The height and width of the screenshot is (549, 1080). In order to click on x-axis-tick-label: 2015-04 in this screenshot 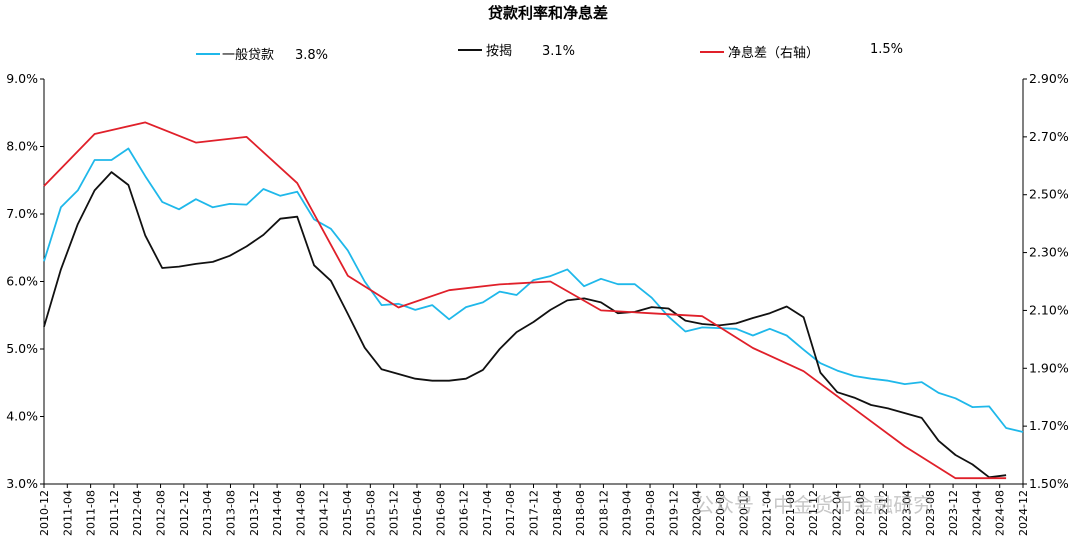, I will do `click(347, 513)`.